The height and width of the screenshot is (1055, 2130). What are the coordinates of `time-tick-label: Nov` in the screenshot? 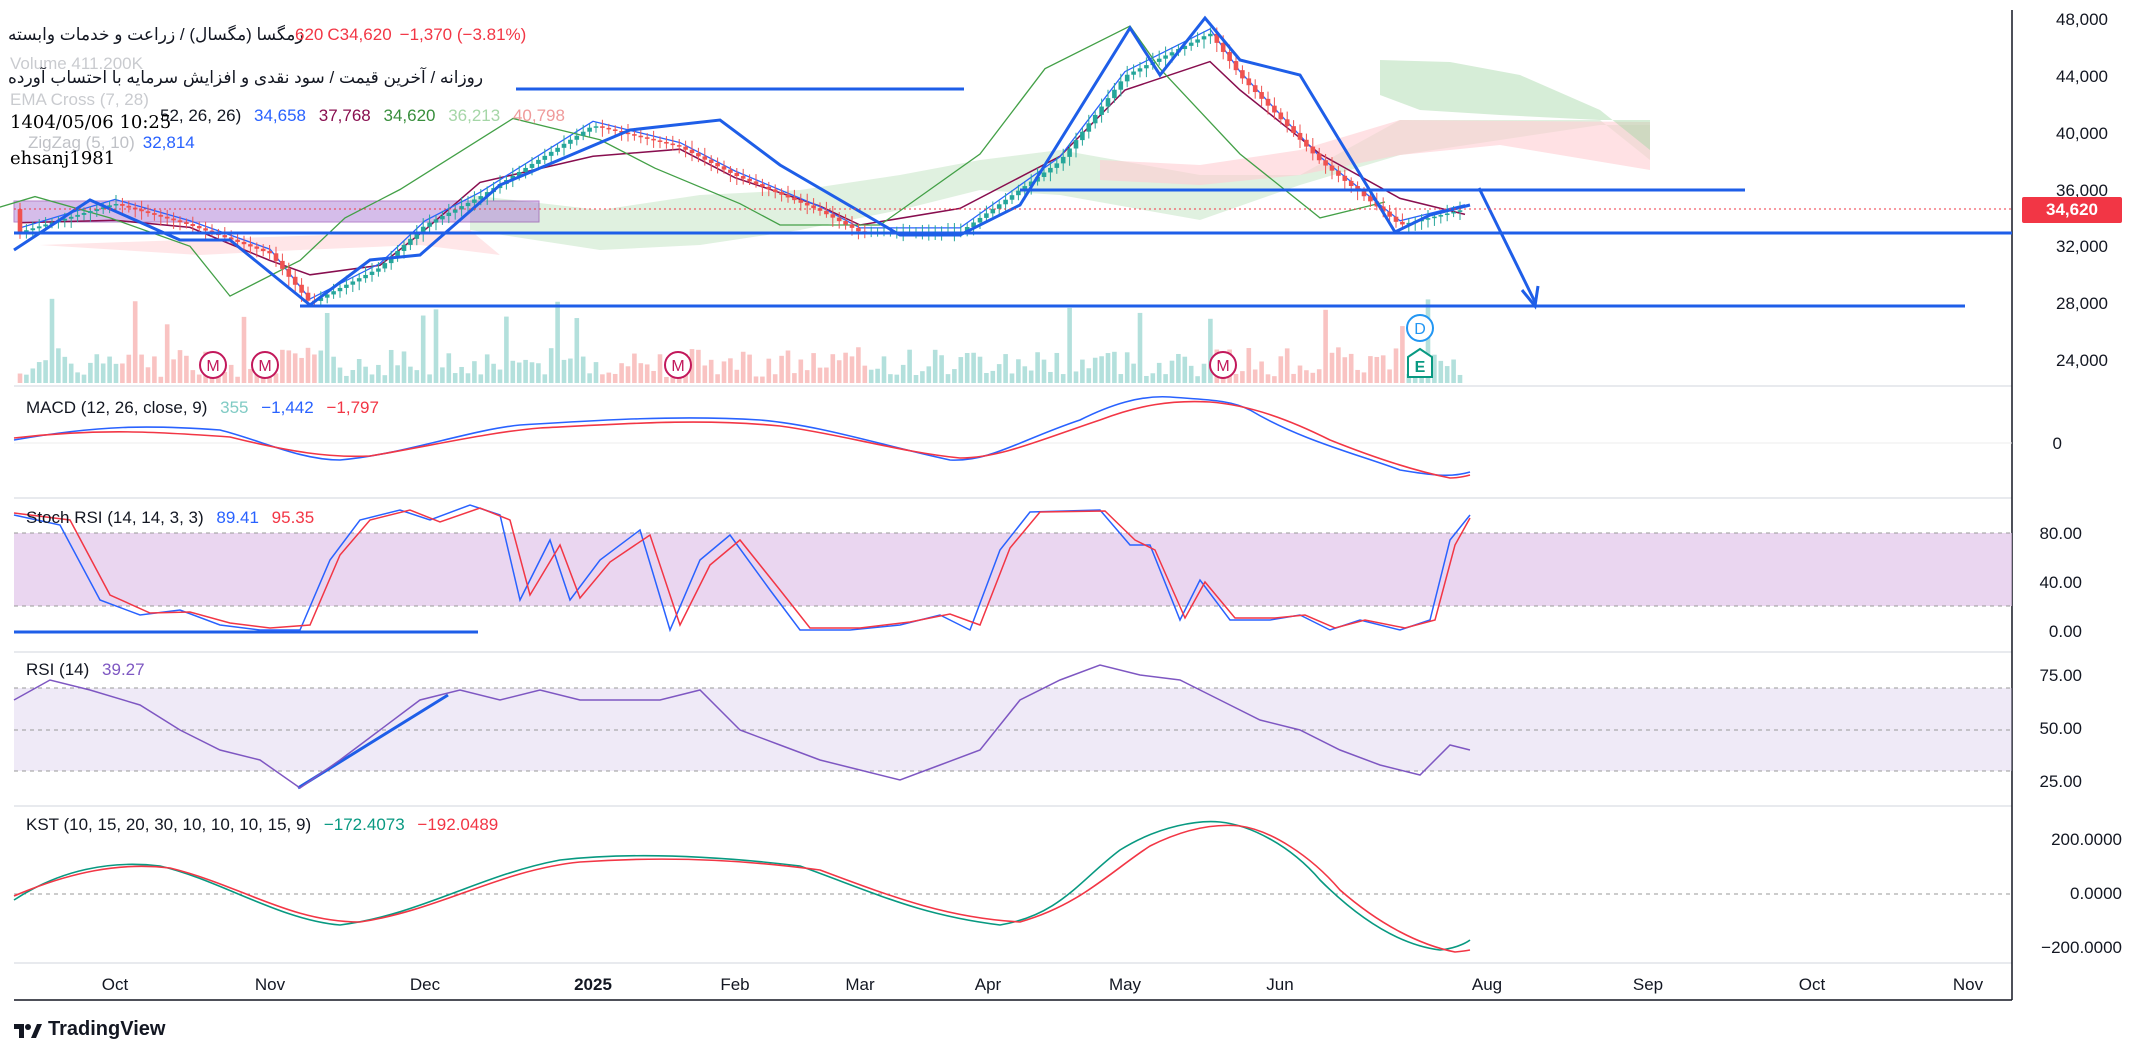 It's located at (270, 984).